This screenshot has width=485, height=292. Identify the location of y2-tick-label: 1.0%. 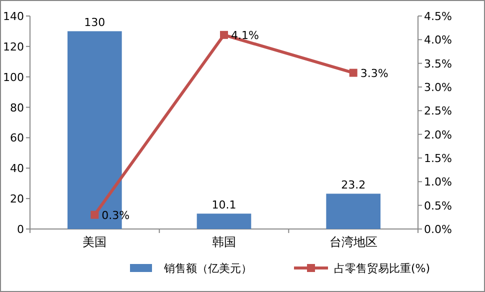
(438, 182).